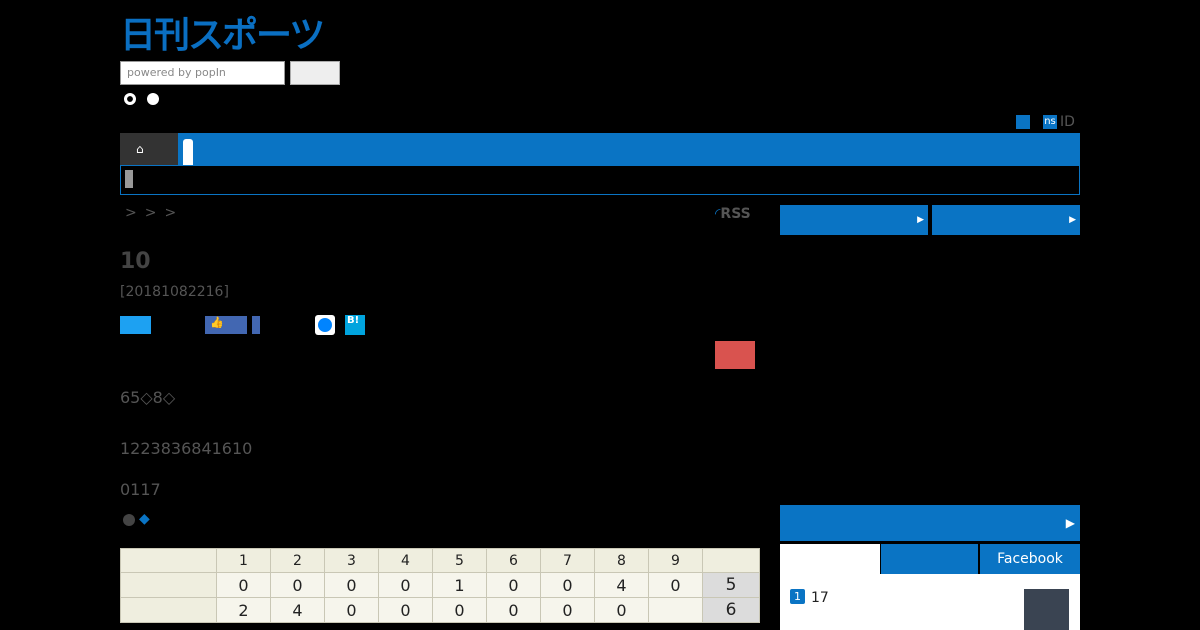 This screenshot has height=630, width=1200. What do you see at coordinates (149, 149) in the screenshot?
I see `home-tab: ⌂` at bounding box center [149, 149].